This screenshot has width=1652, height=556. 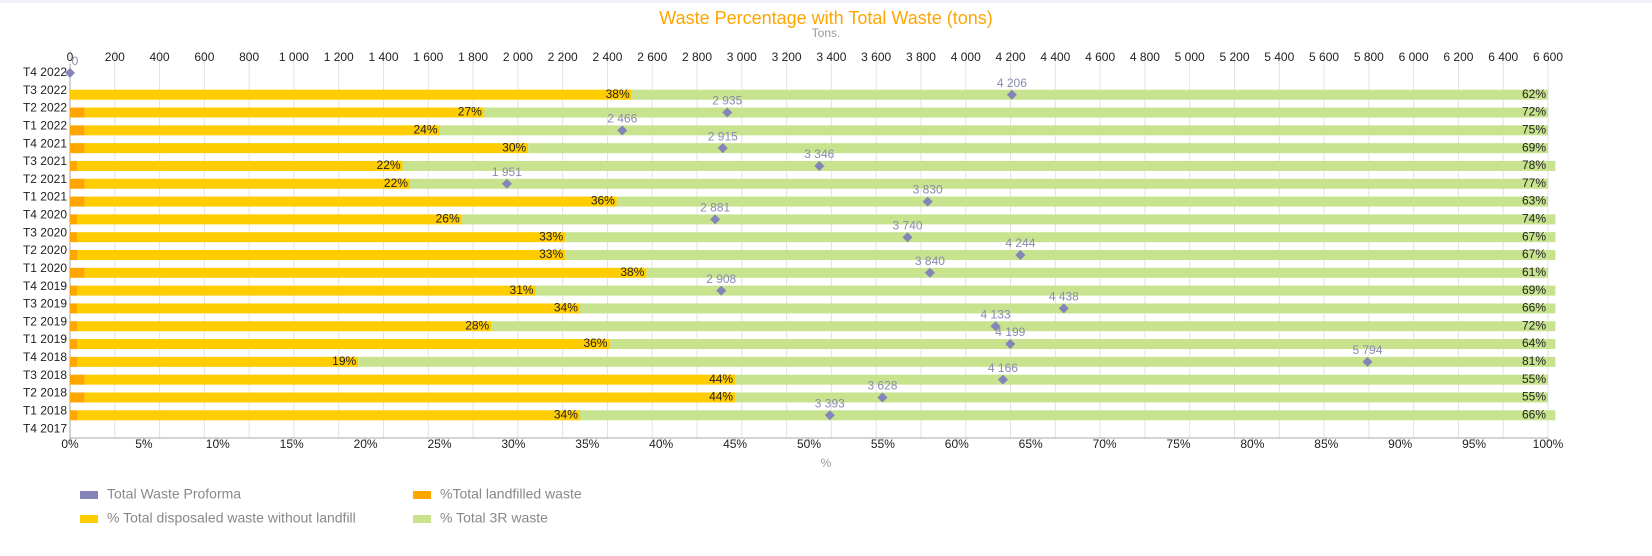 I want to click on data-label: 31%, so click(x=522, y=290).